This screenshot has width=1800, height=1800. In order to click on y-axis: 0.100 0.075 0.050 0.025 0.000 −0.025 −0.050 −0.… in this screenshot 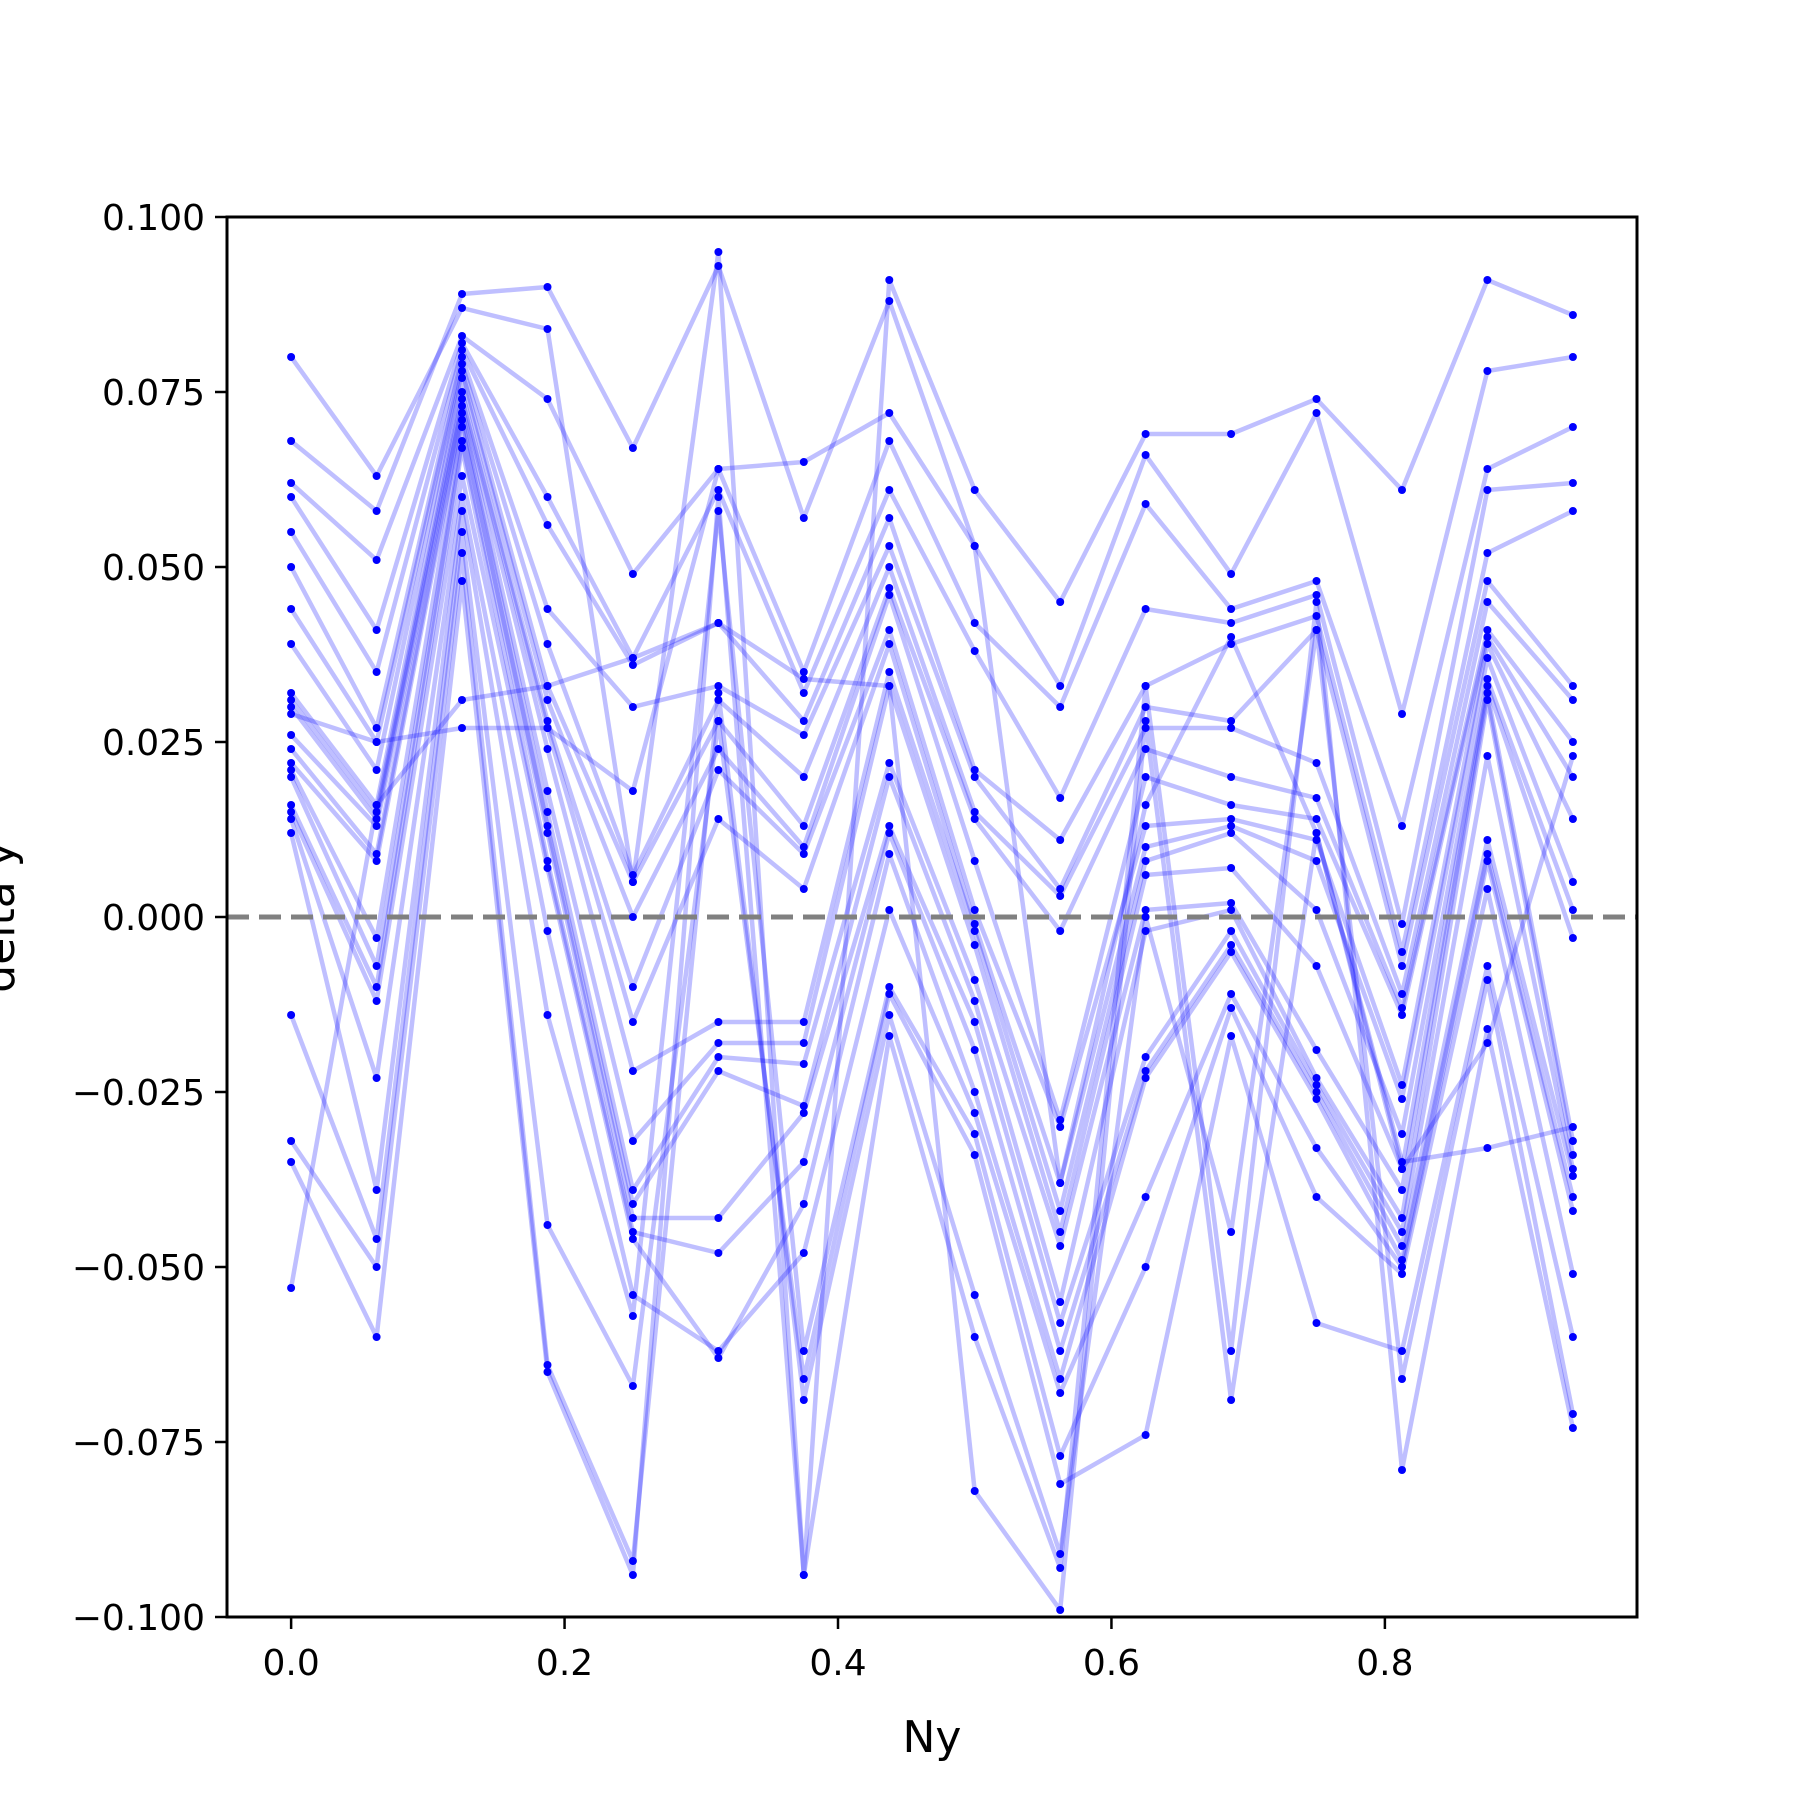, I will do `click(149, 918)`.